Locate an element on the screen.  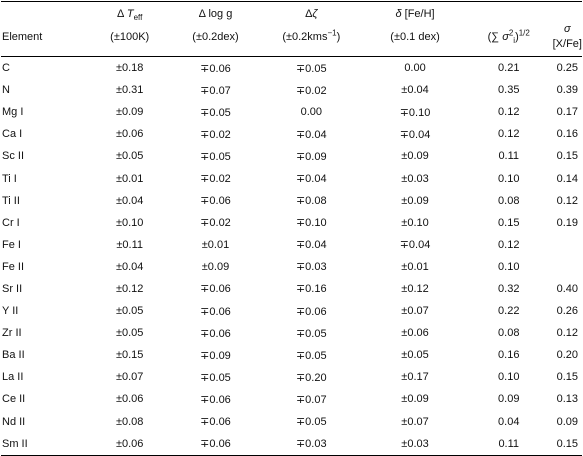
value-cell: 0.39 is located at coordinates (567, 90).